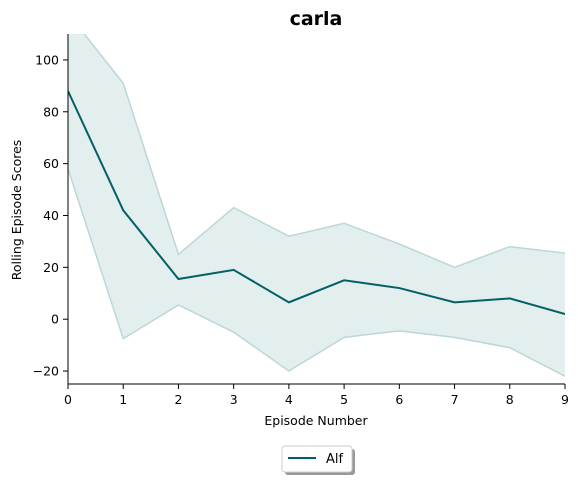 The image size is (578, 480). What do you see at coordinates (565, 399) in the screenshot?
I see `x-tick-label: 9` at bounding box center [565, 399].